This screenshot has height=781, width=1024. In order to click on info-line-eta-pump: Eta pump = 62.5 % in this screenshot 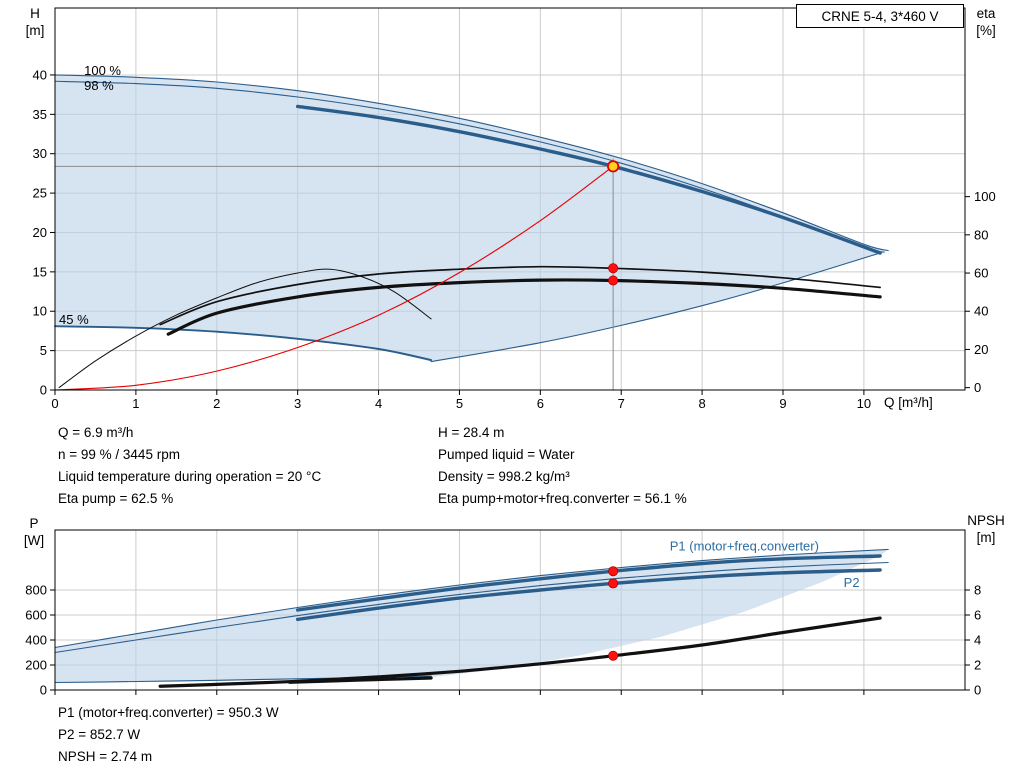, I will do `click(116, 498)`.